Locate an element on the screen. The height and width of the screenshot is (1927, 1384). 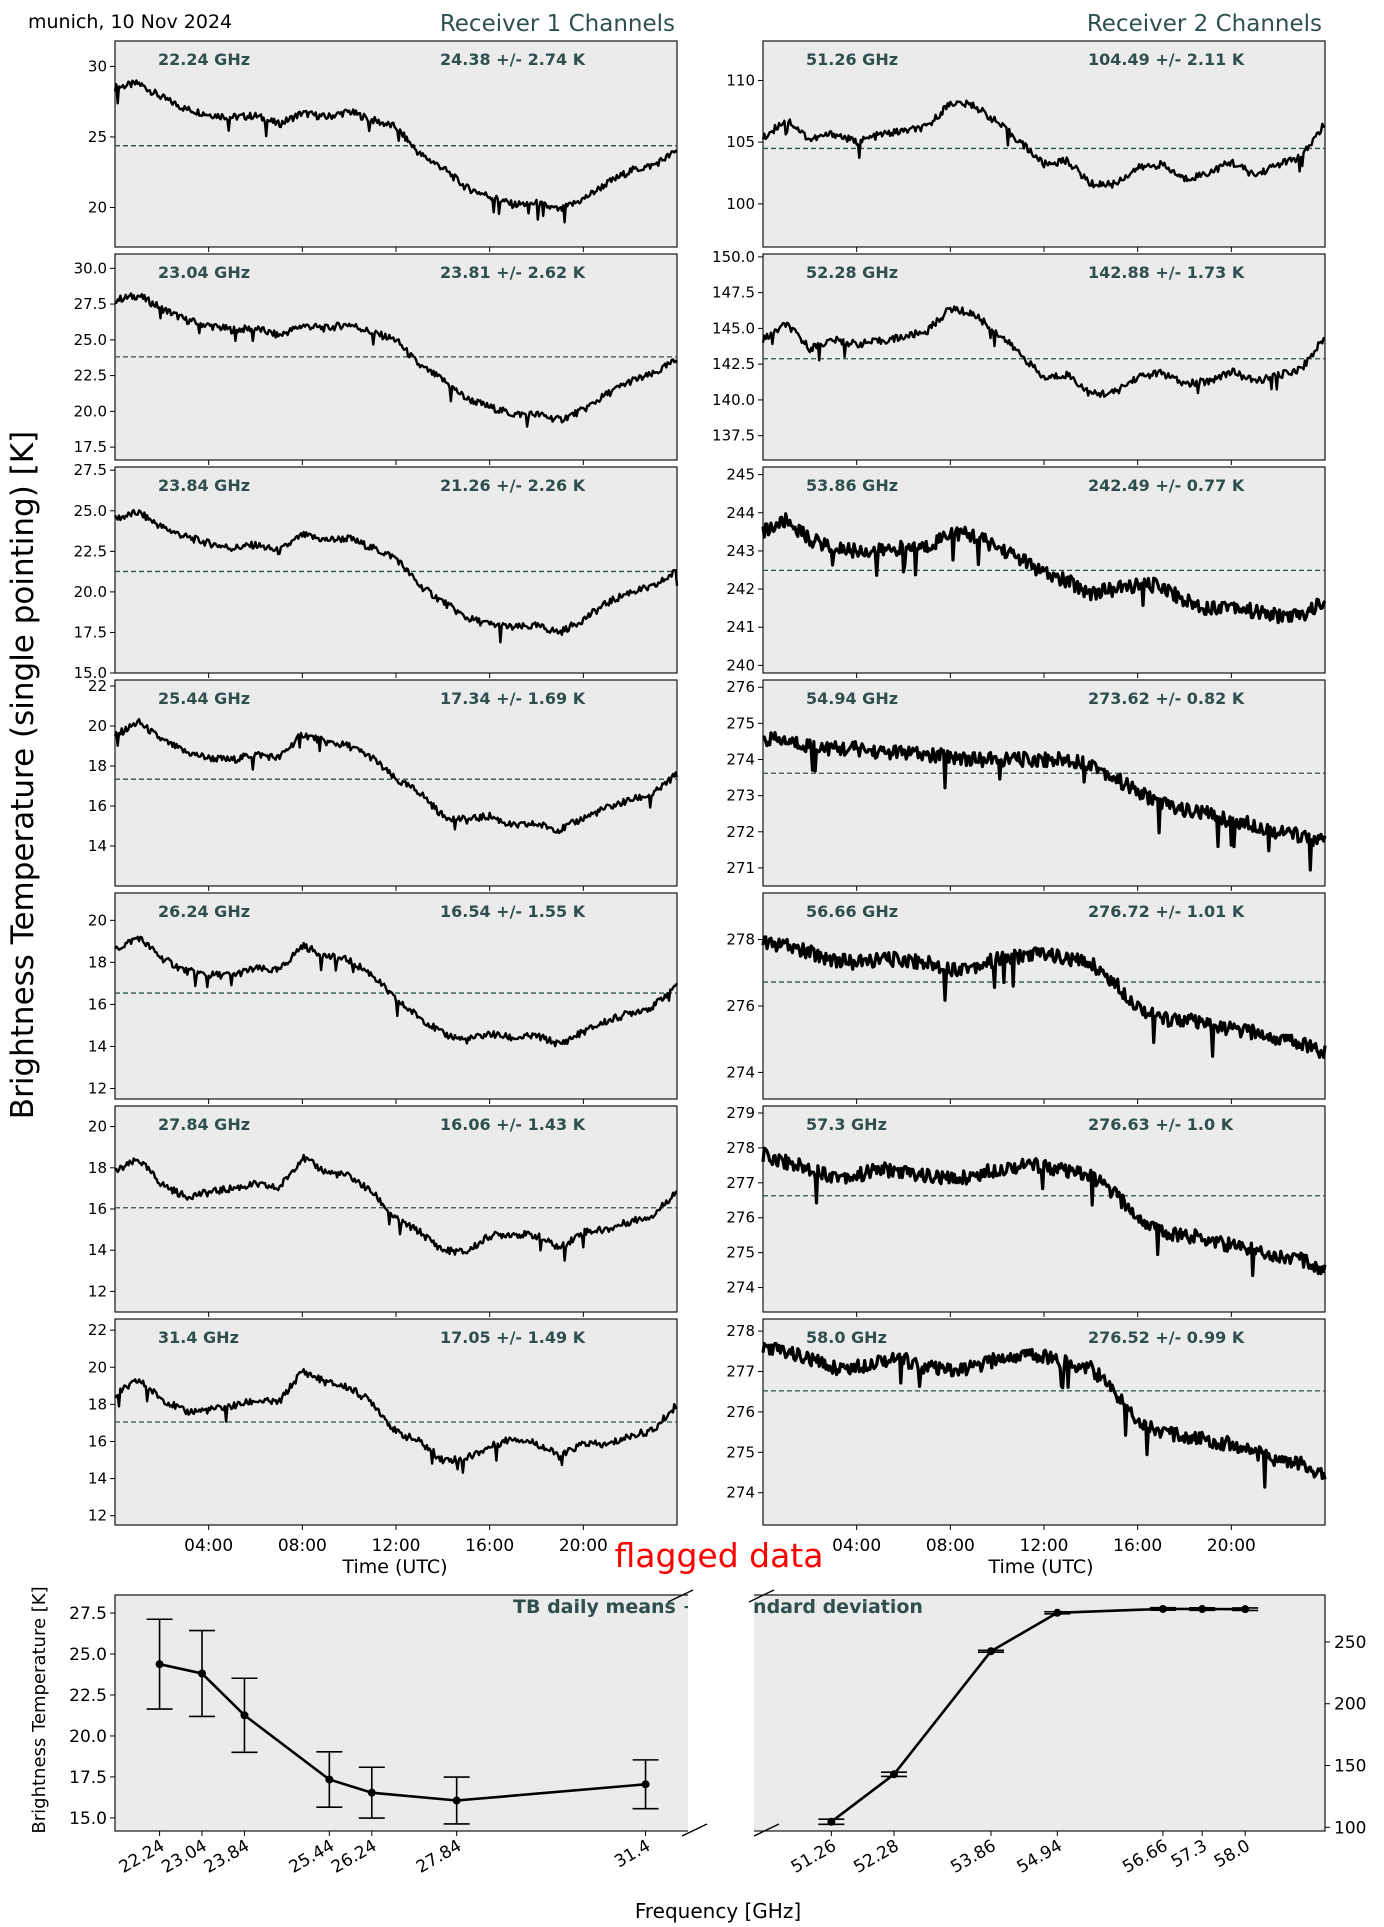
y-tick-label: 137.5 is located at coordinates (733, 436).